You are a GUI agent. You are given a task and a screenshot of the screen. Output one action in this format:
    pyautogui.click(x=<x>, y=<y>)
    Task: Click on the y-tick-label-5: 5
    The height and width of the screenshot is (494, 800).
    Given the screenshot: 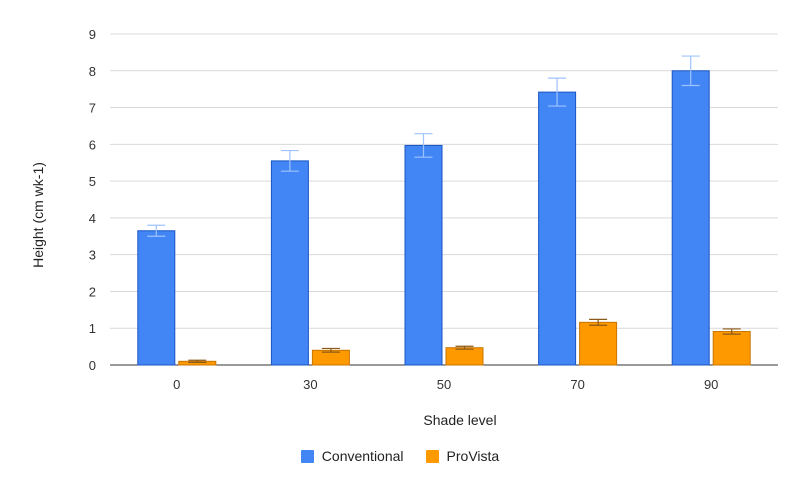 What is the action you would take?
    pyautogui.click(x=92, y=181)
    